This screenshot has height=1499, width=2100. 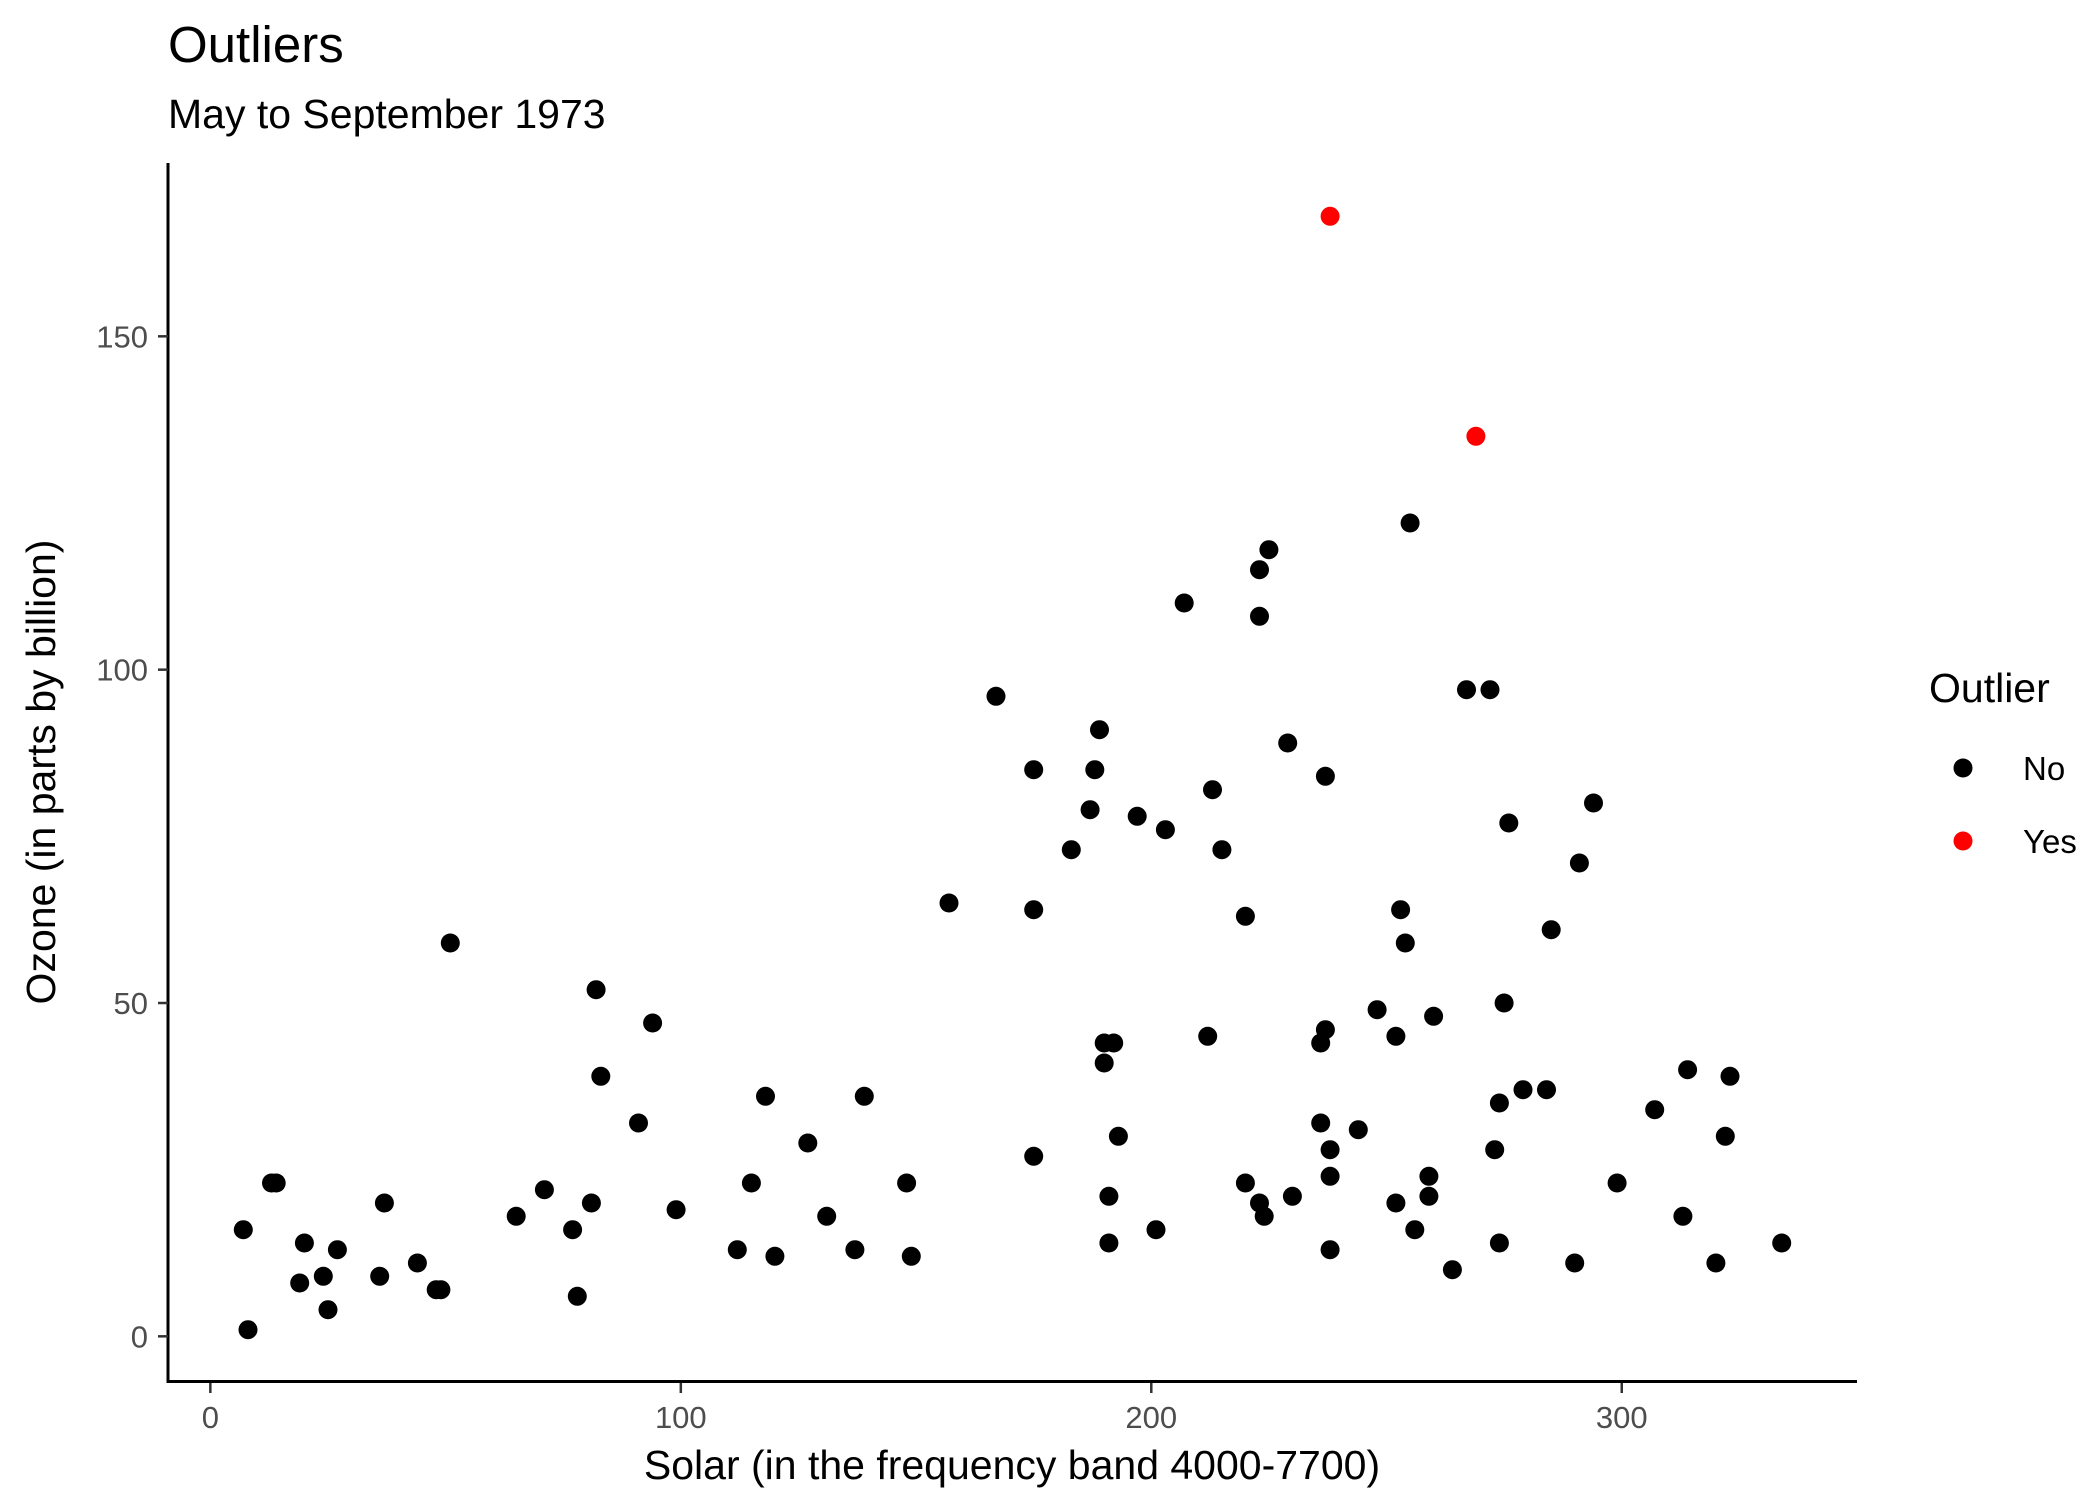 What do you see at coordinates (1963, 768) in the screenshot?
I see `legend-key-no` at bounding box center [1963, 768].